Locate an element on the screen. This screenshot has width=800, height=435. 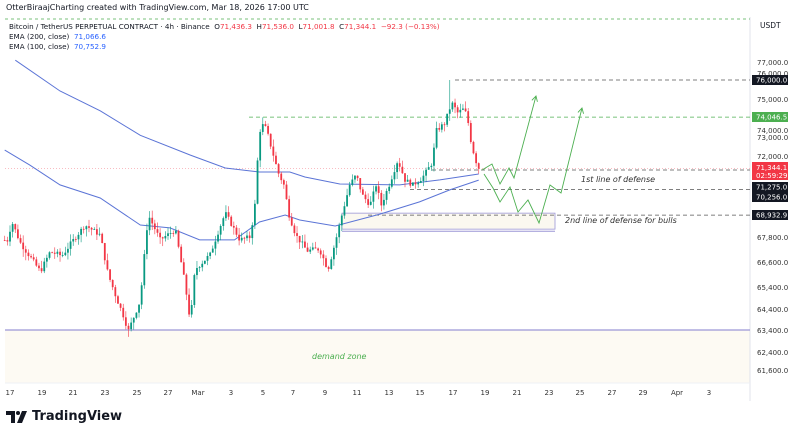
time-tick-label: Apr is located at coordinates (677, 393).